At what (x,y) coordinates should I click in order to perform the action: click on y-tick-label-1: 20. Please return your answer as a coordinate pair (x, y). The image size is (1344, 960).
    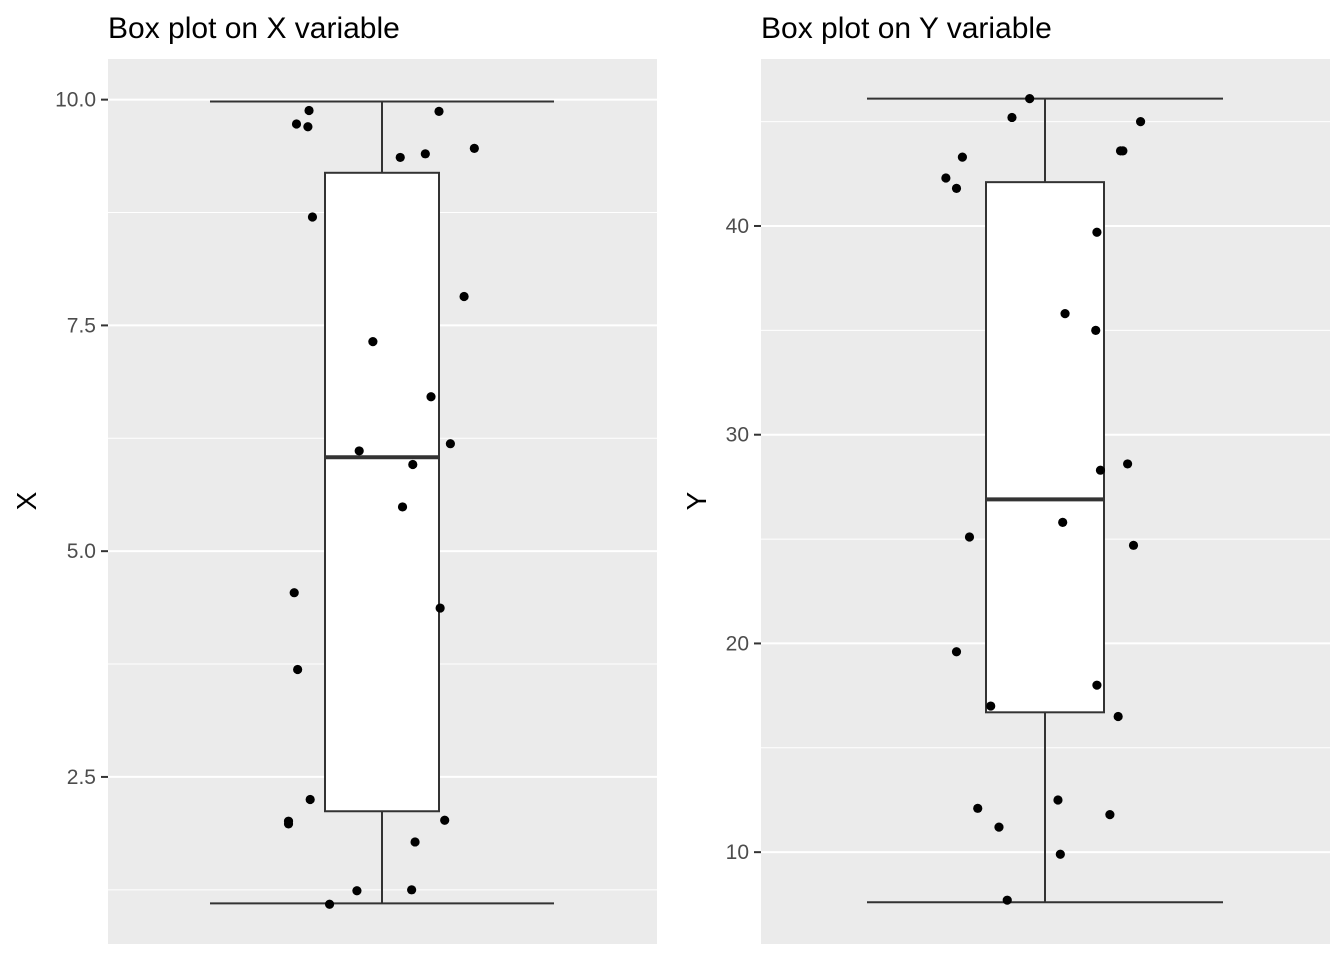
    Looking at the image, I should click on (737, 643).